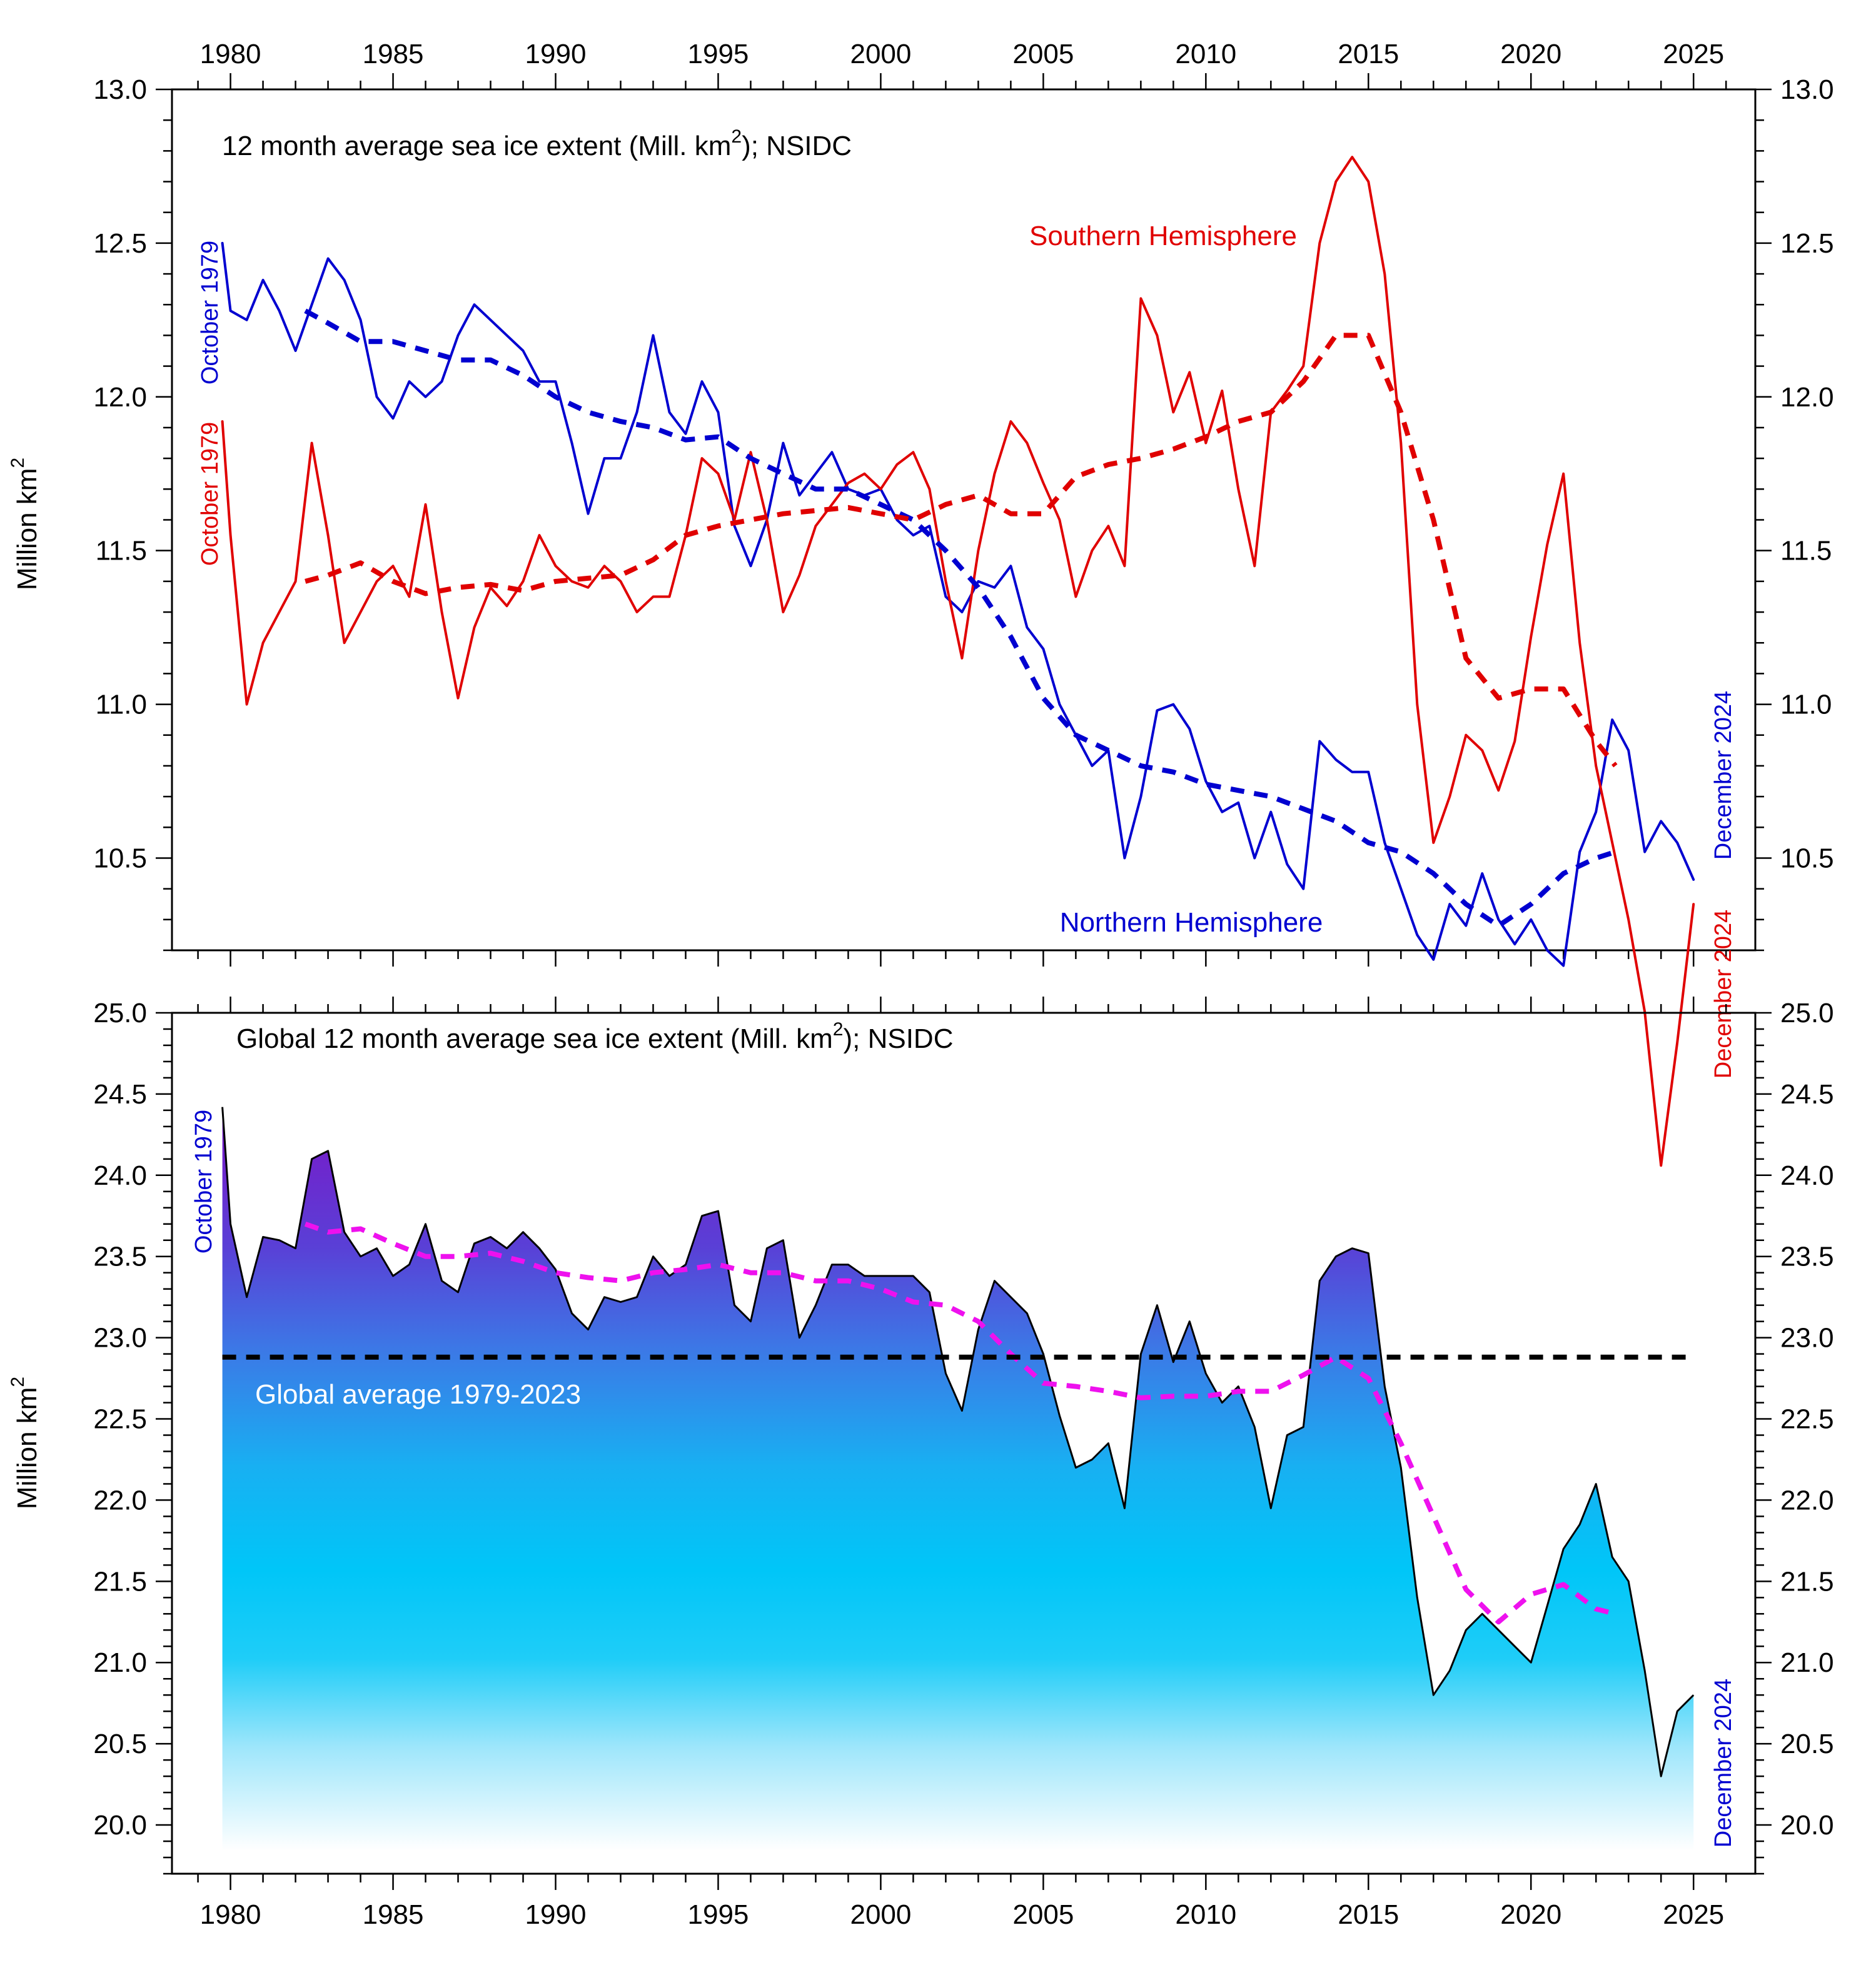 Image resolution: width=1876 pixels, height=1970 pixels. What do you see at coordinates (1806, 551) in the screenshot?
I see `top-y-tick-label-right: 11.5` at bounding box center [1806, 551].